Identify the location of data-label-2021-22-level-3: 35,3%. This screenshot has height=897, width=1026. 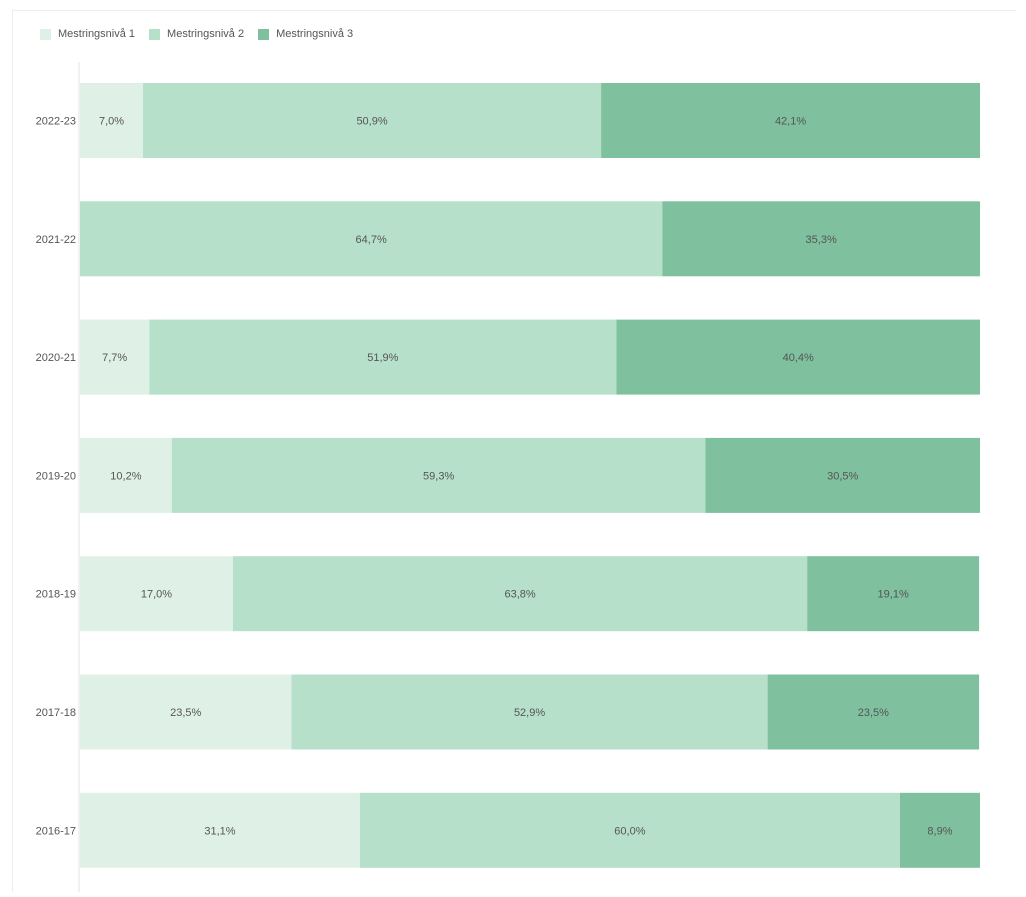
(821, 240).